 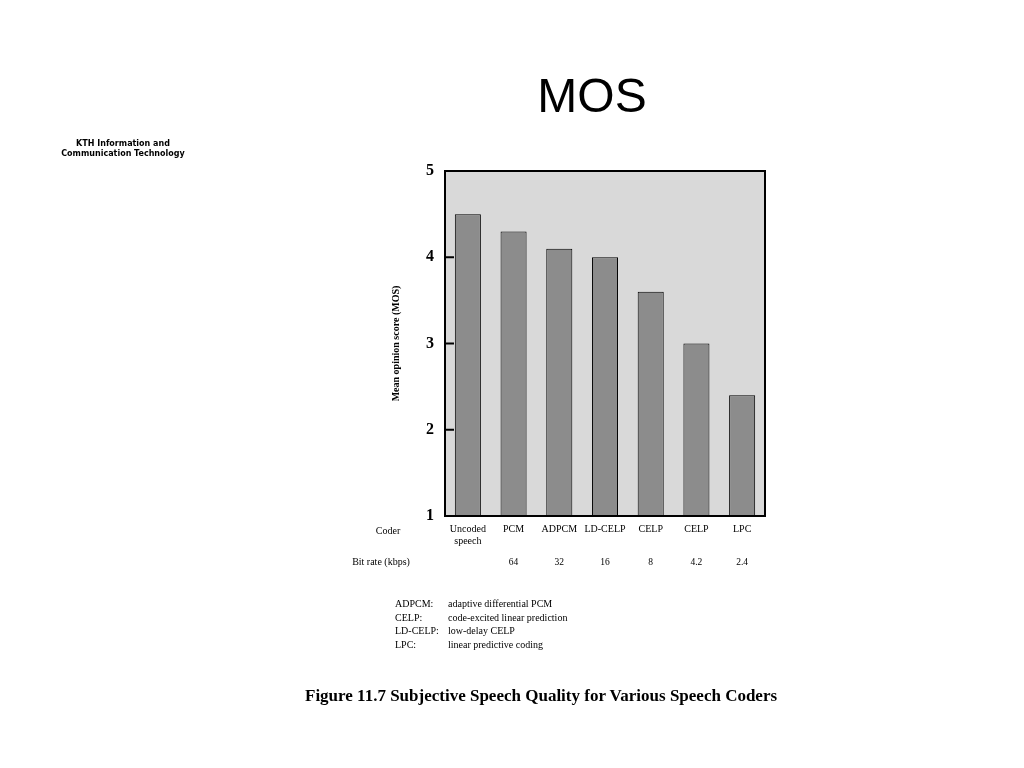 I want to click on text: LD-CELP: low-delay CELP, so click(x=455, y=631).